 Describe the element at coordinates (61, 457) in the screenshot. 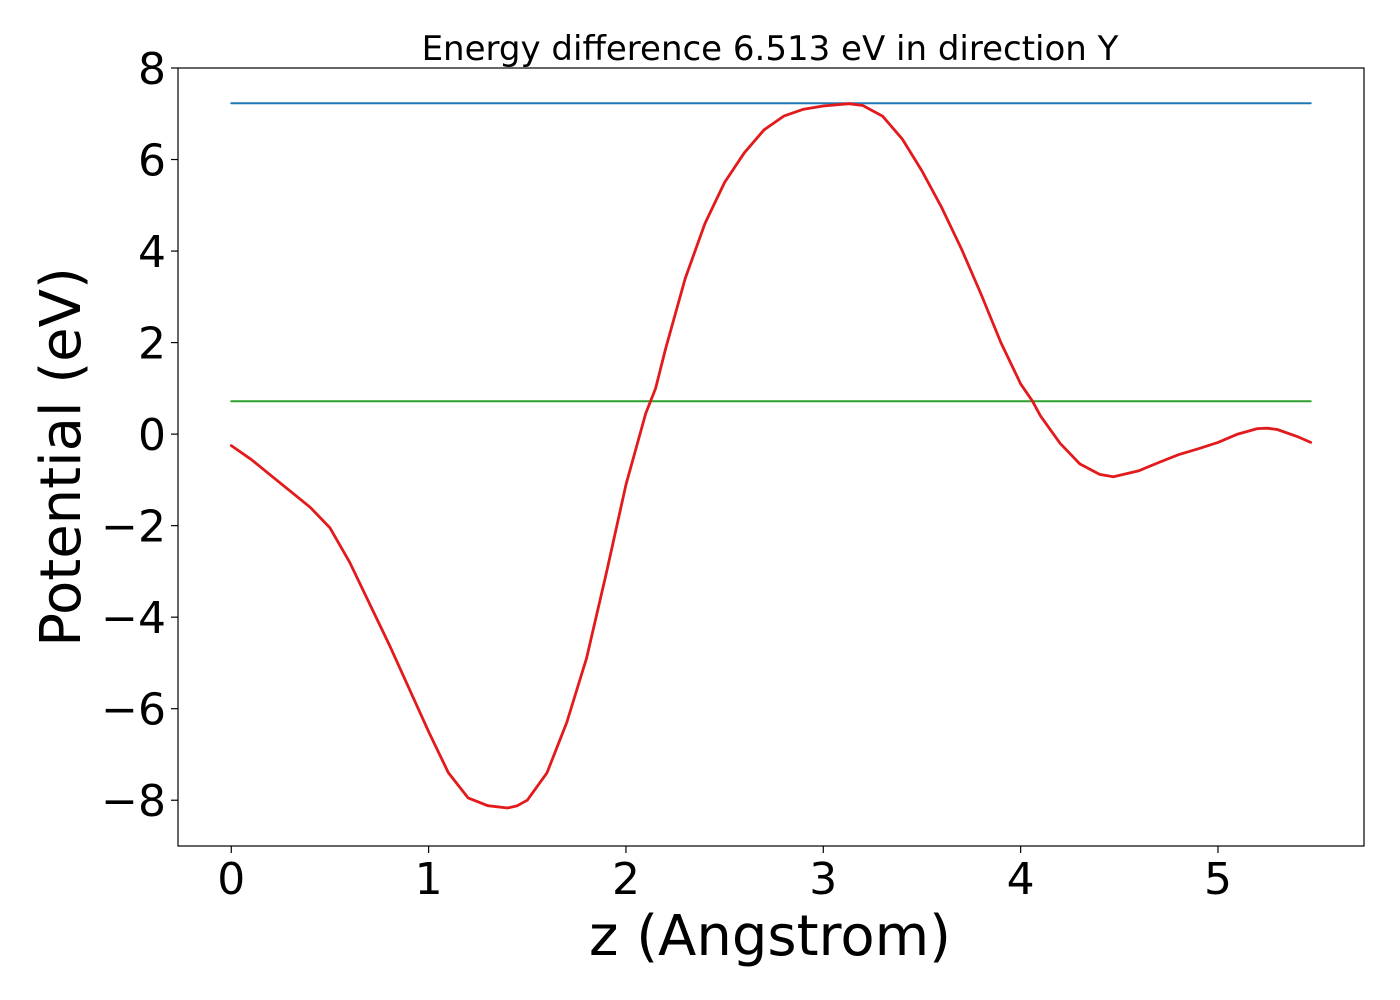

I see `y-axis-label: Potential (eV)` at that location.